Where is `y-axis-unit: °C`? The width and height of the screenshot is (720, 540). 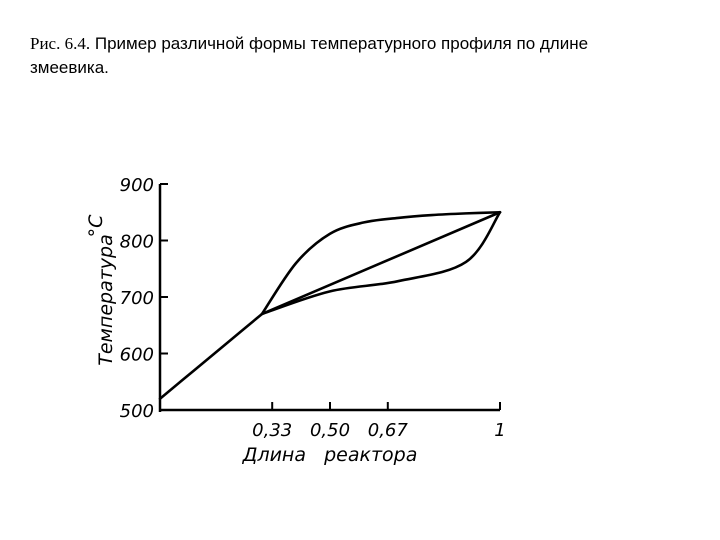
y-axis-unit: °C is located at coordinates (96, 226).